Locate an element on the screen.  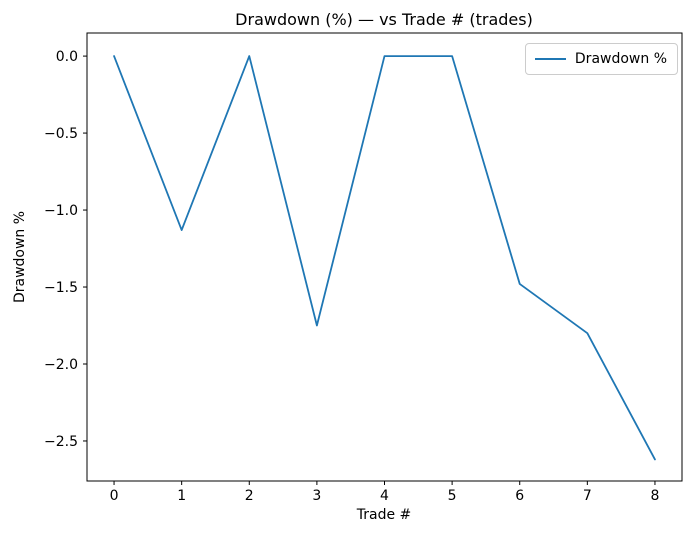
x-tick-label: 1 is located at coordinates (181, 496).